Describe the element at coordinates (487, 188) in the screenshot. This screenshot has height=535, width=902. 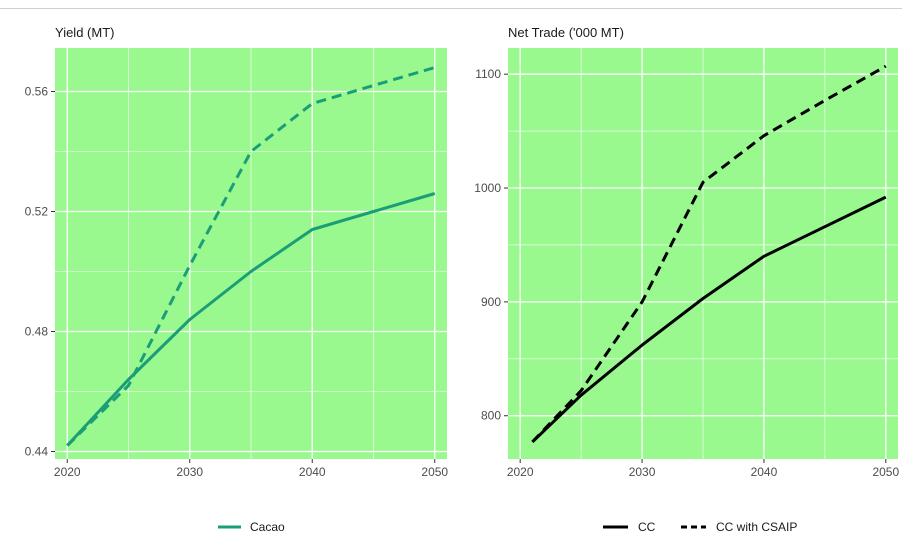
I see `y-axis-tick-label: 1000` at that location.